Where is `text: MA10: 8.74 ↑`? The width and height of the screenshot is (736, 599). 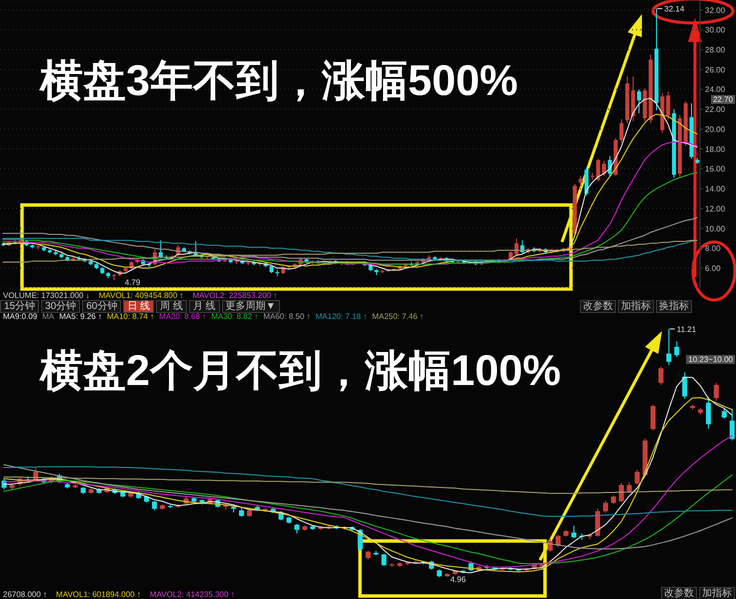
text: MA10: 8.74 ↑ is located at coordinates (130, 316).